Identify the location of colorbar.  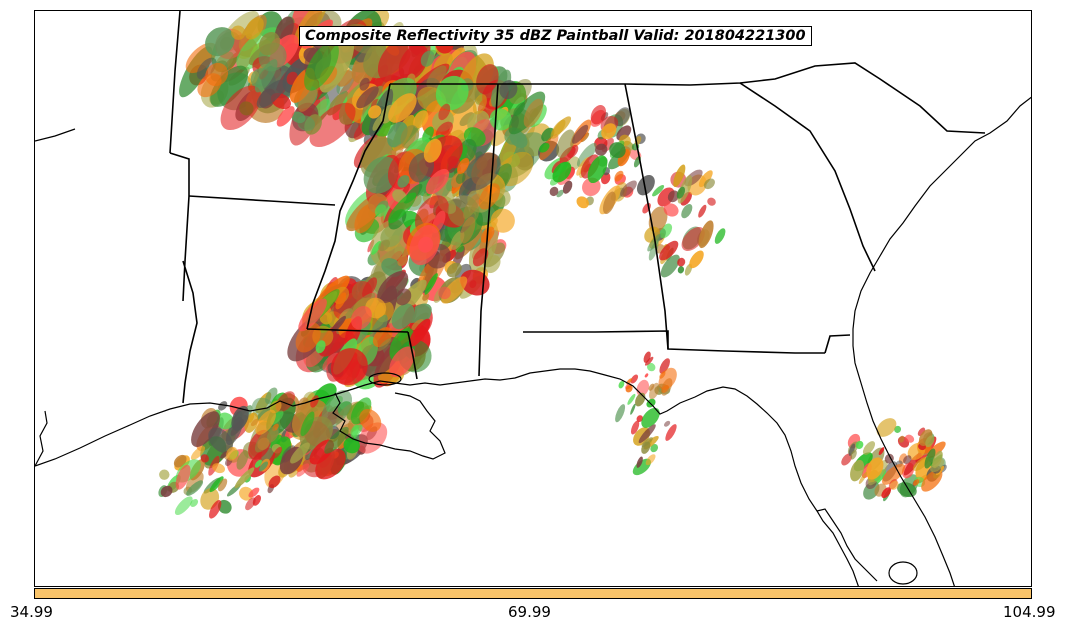
(533, 593).